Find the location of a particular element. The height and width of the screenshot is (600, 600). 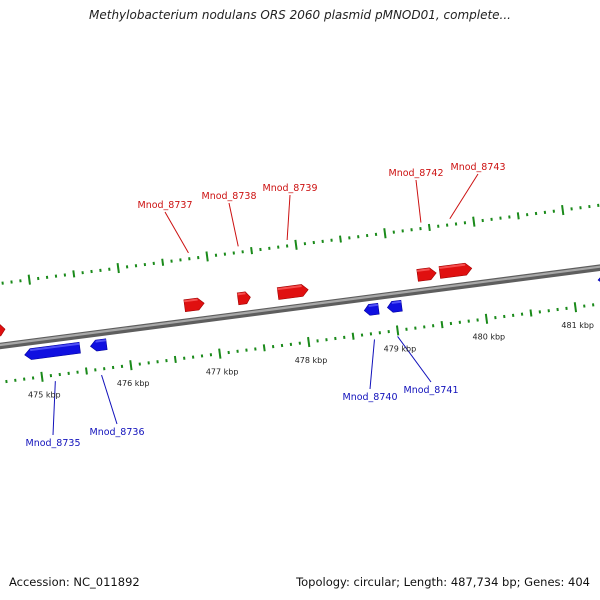

gene-label-Mnod_8741: Mnod_8741 is located at coordinates (431, 390).